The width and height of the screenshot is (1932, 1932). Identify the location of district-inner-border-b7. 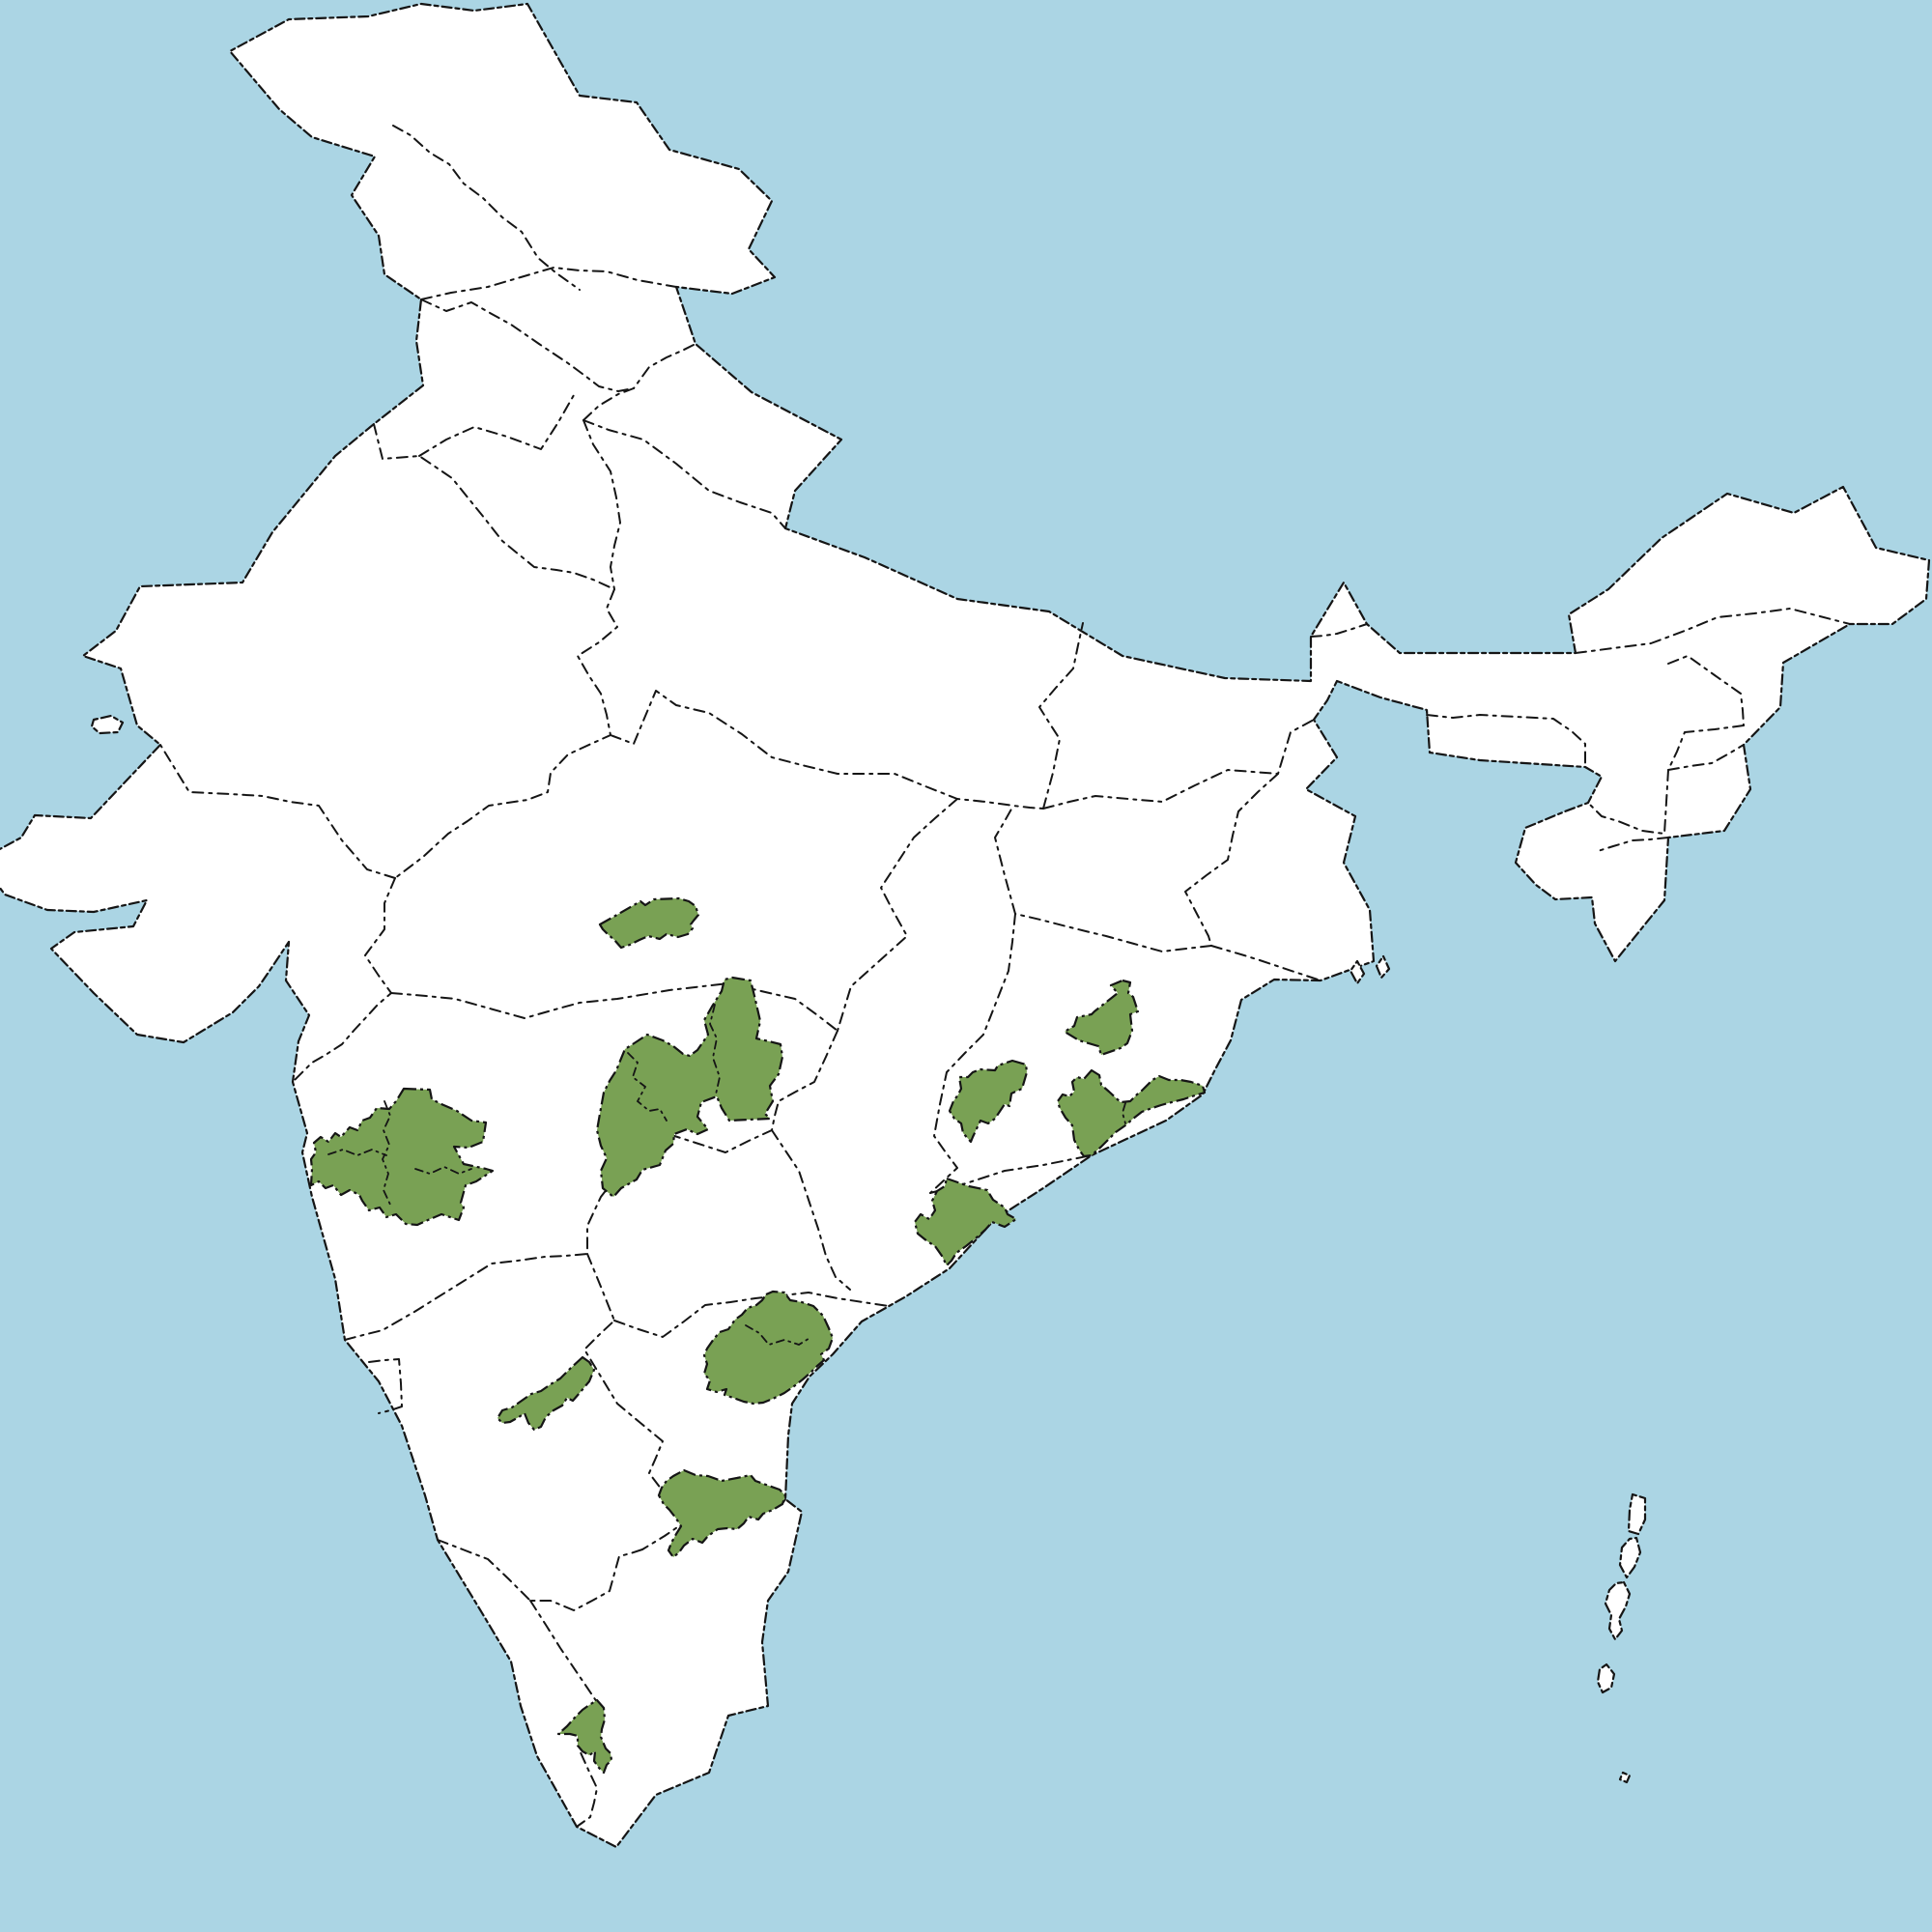
(778, 1335).